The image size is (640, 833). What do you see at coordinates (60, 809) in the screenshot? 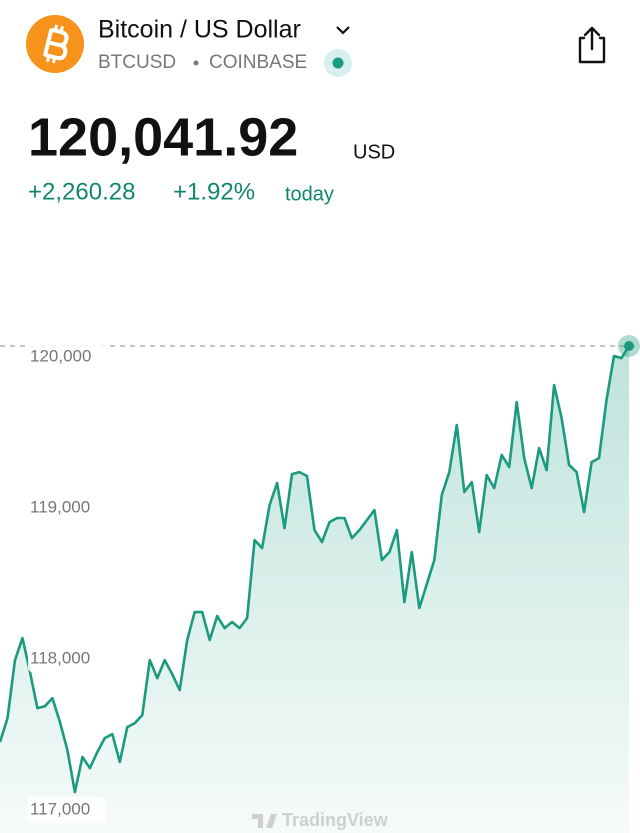
I see `y-tick-label: 117,000` at bounding box center [60, 809].